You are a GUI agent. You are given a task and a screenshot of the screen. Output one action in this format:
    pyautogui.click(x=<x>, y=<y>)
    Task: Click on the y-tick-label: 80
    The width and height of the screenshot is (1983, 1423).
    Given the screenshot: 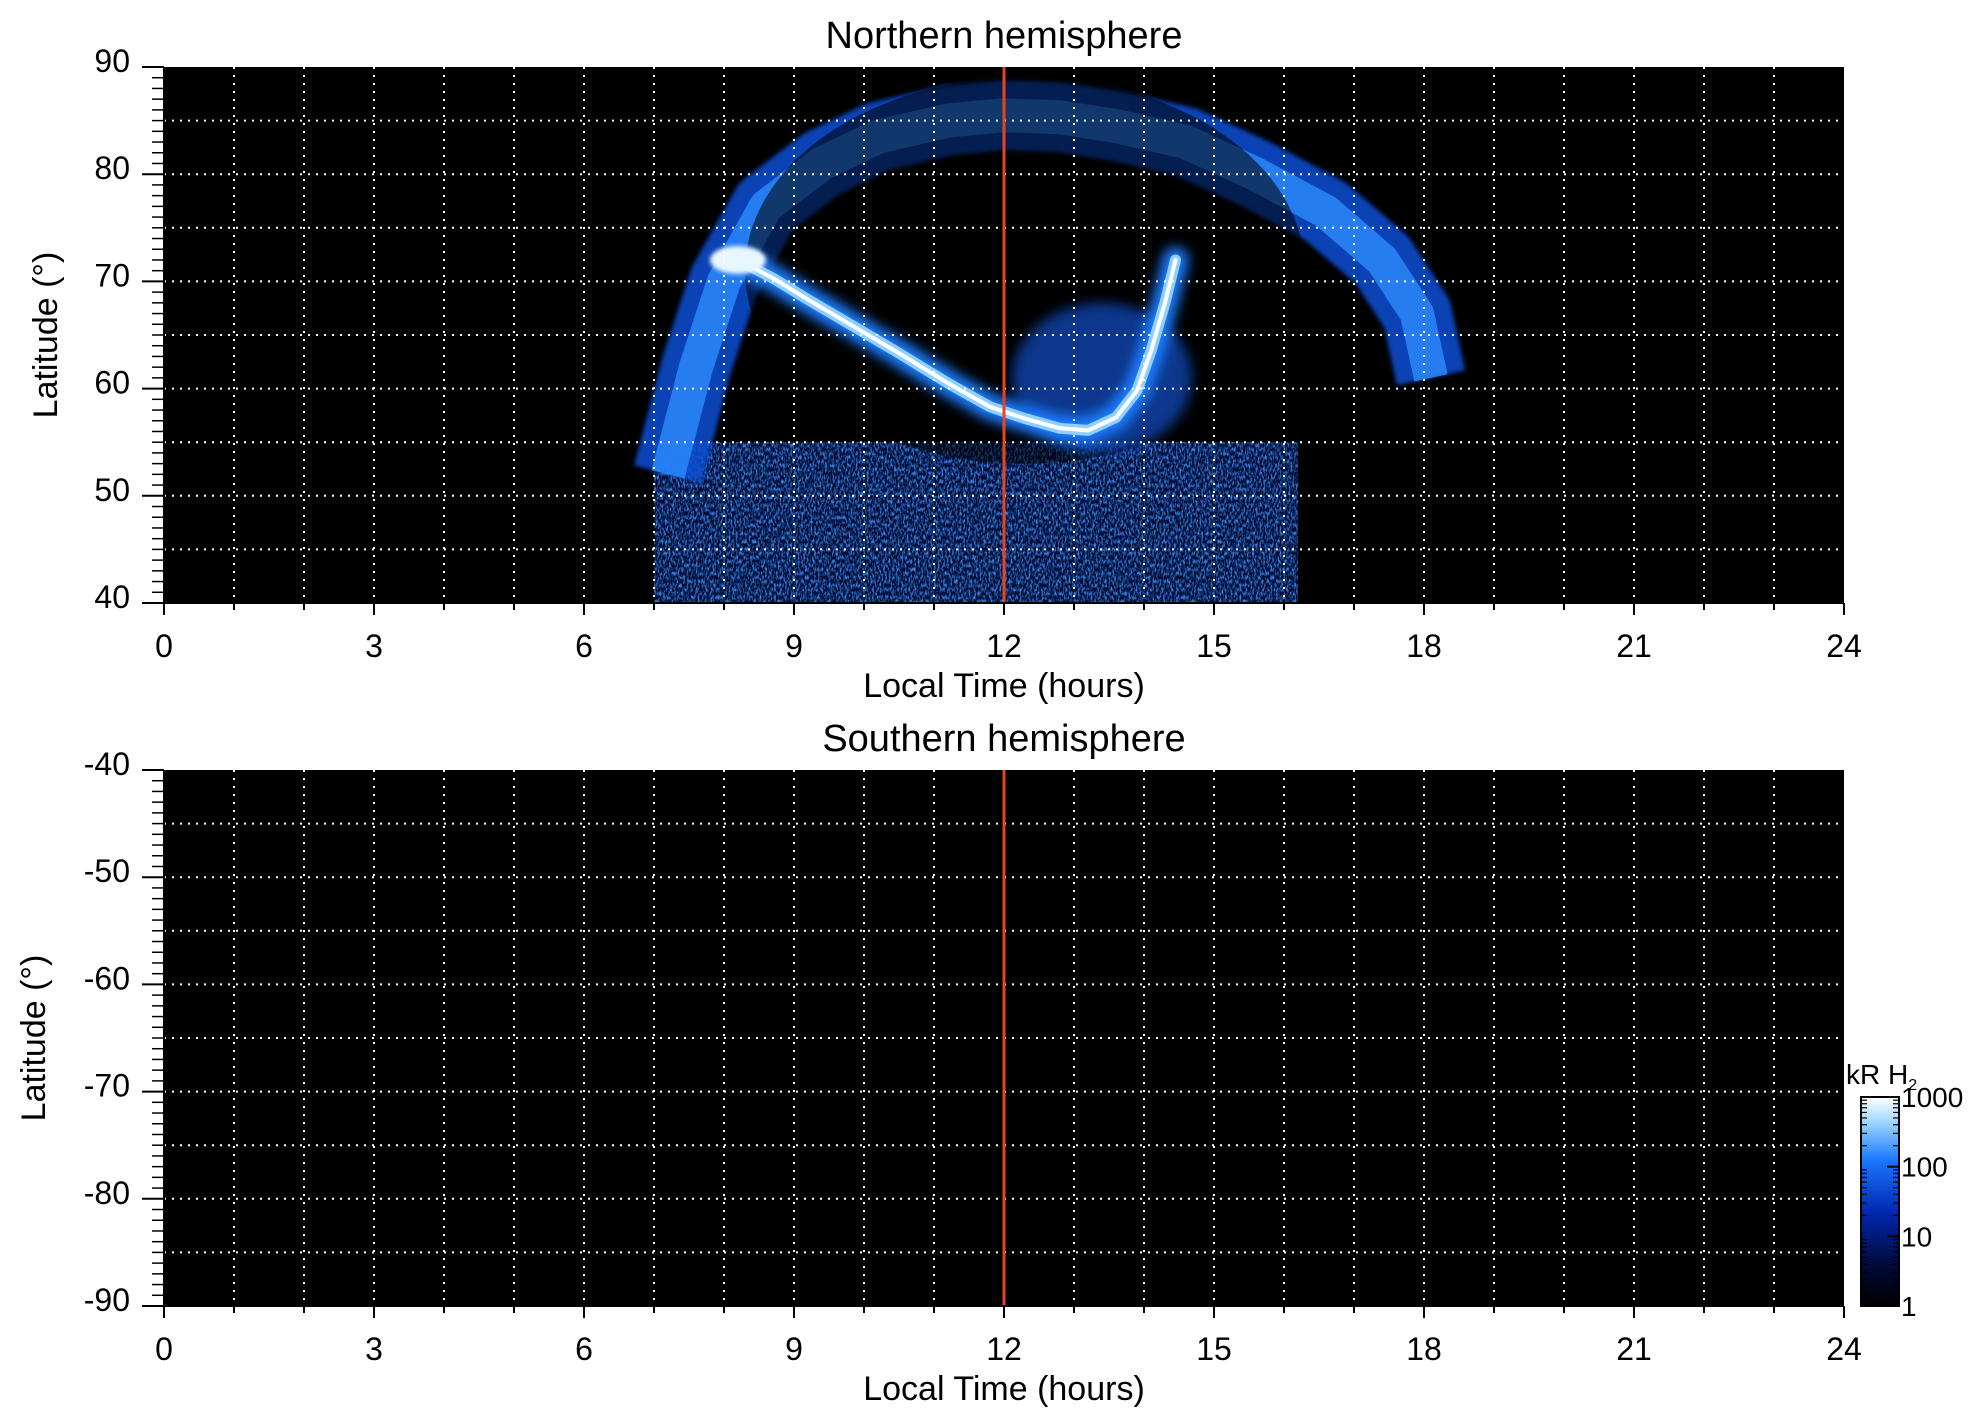 What is the action you would take?
    pyautogui.click(x=112, y=168)
    